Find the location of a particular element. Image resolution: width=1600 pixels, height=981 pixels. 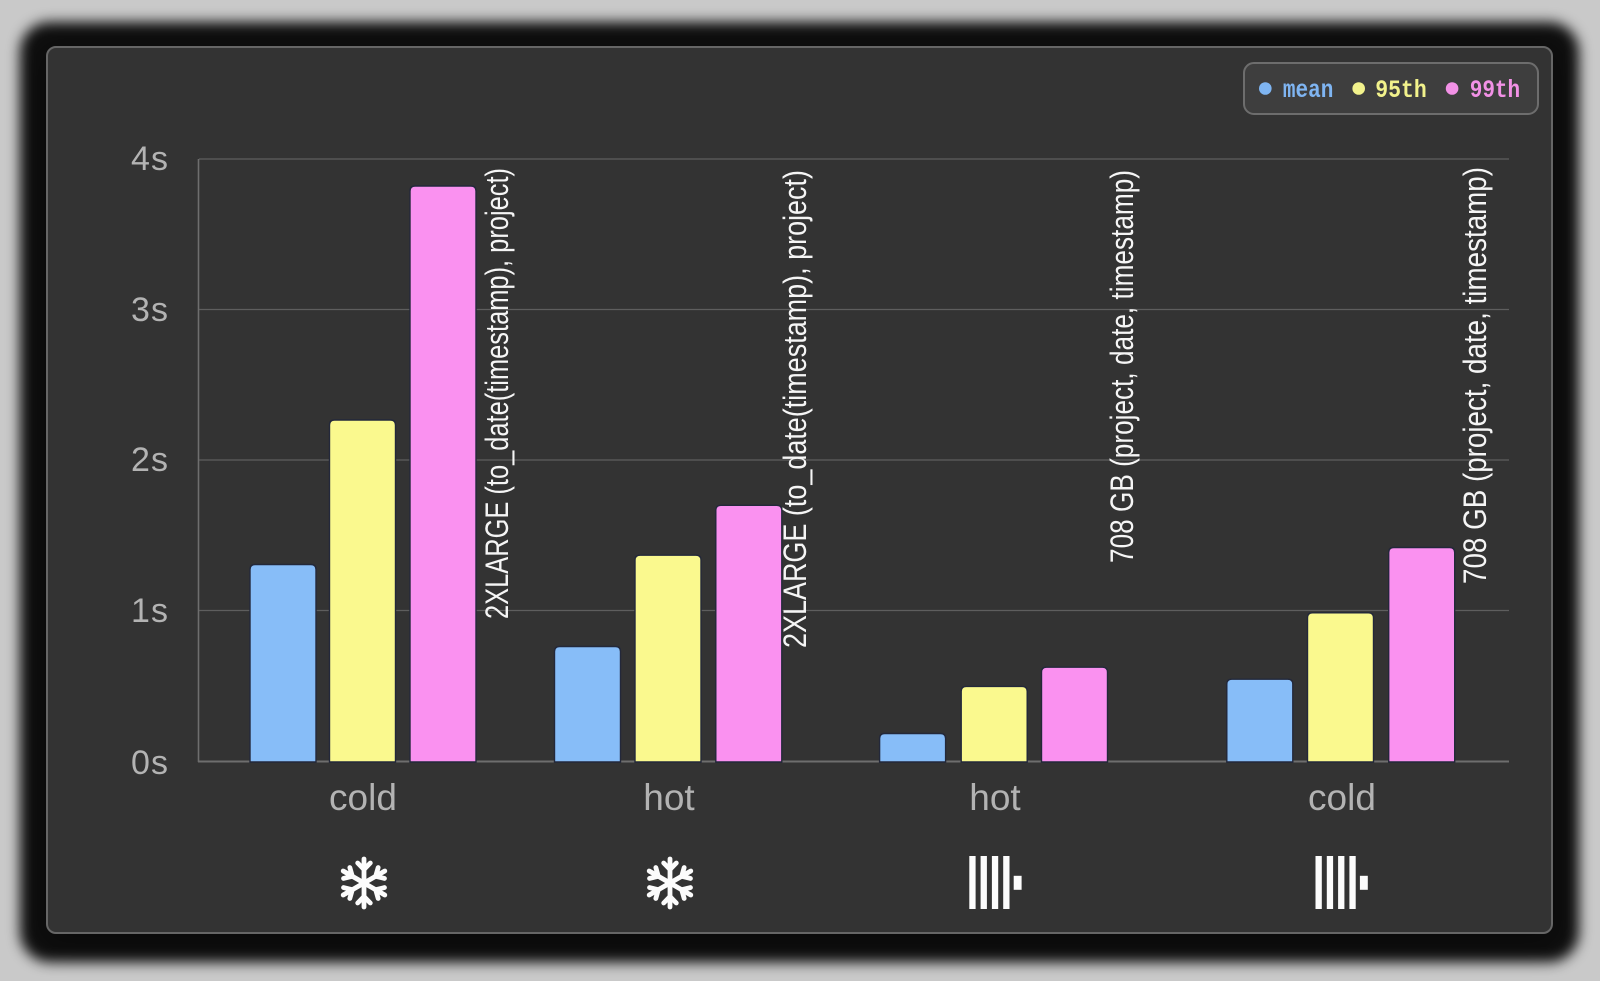

svg-text: 1s is located at coordinates (149, 611).